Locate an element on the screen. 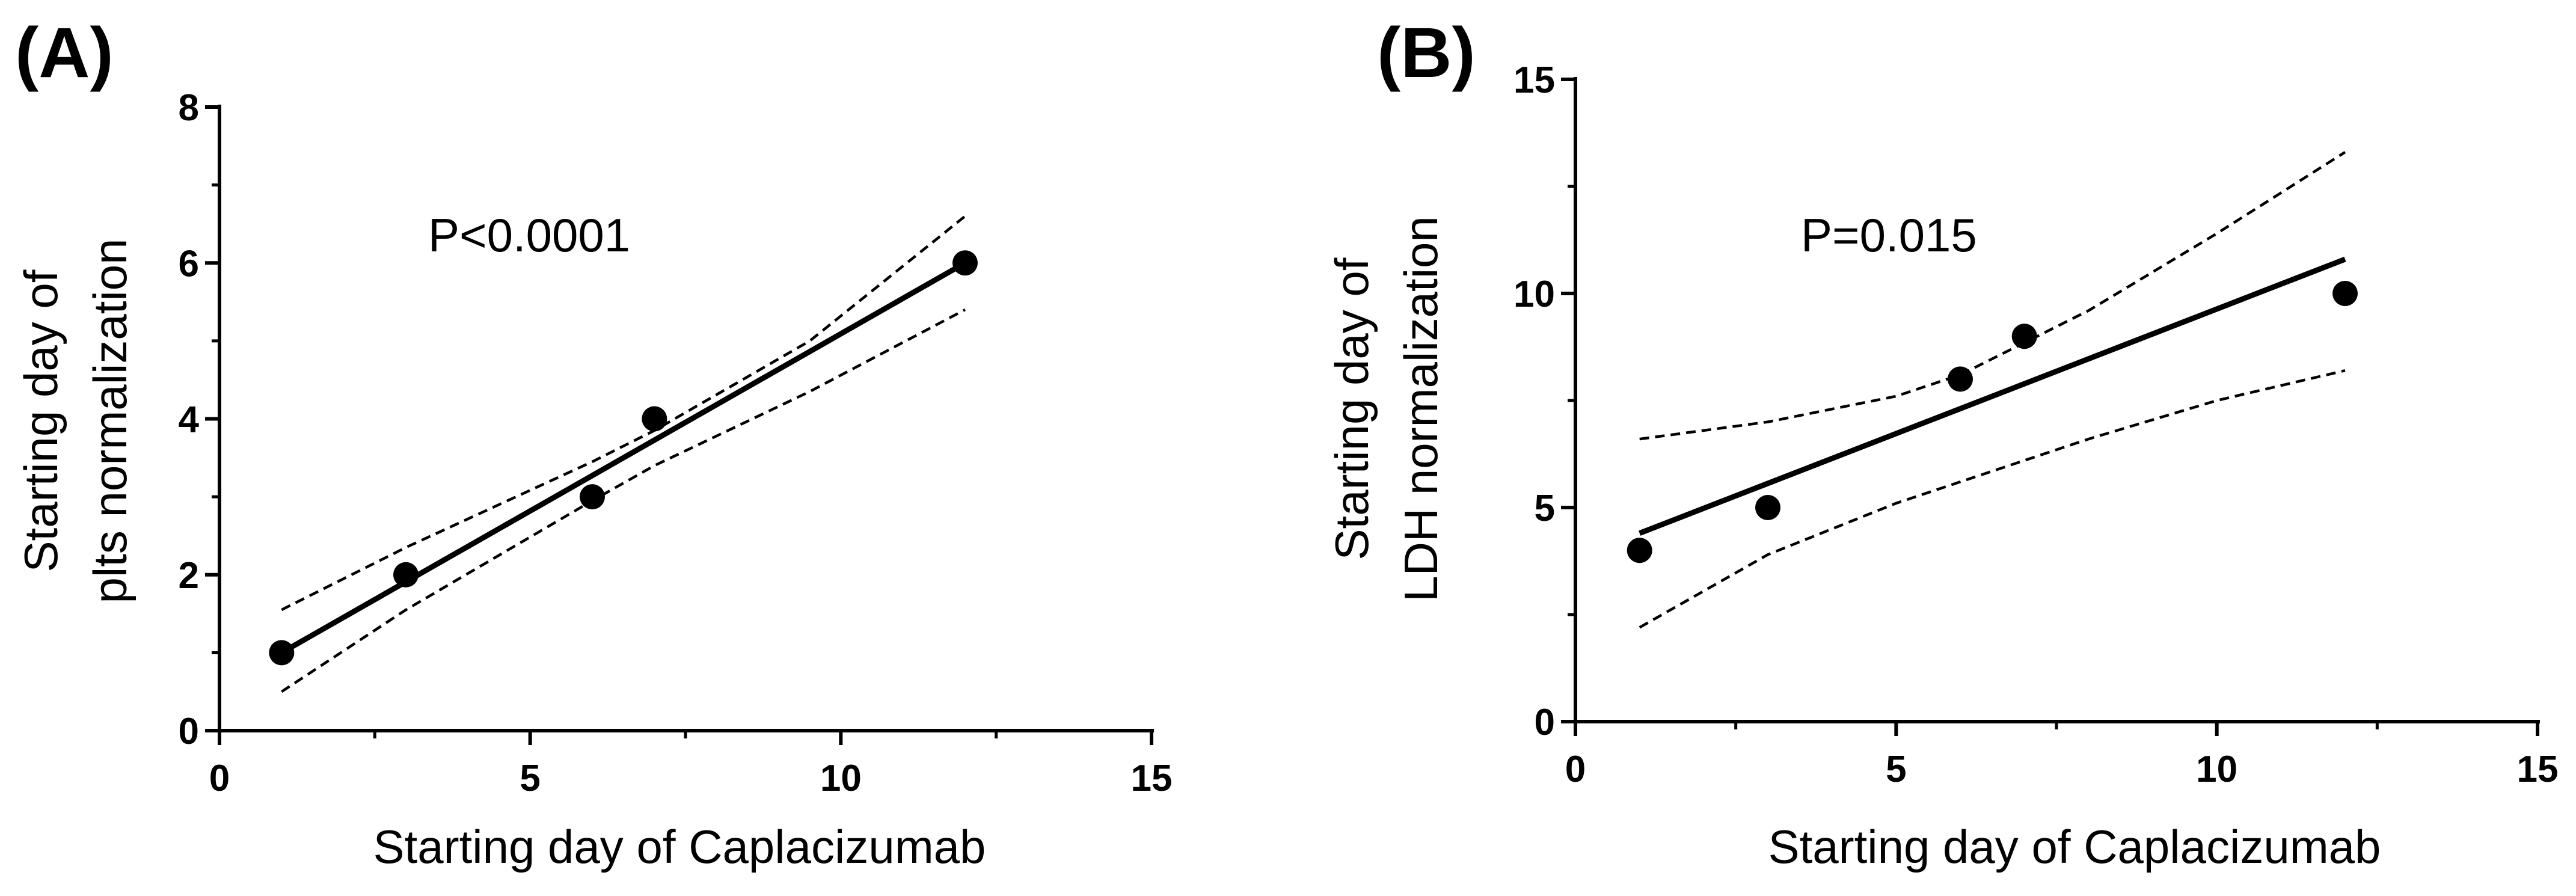  regression-line-b is located at coordinates (1992, 396).